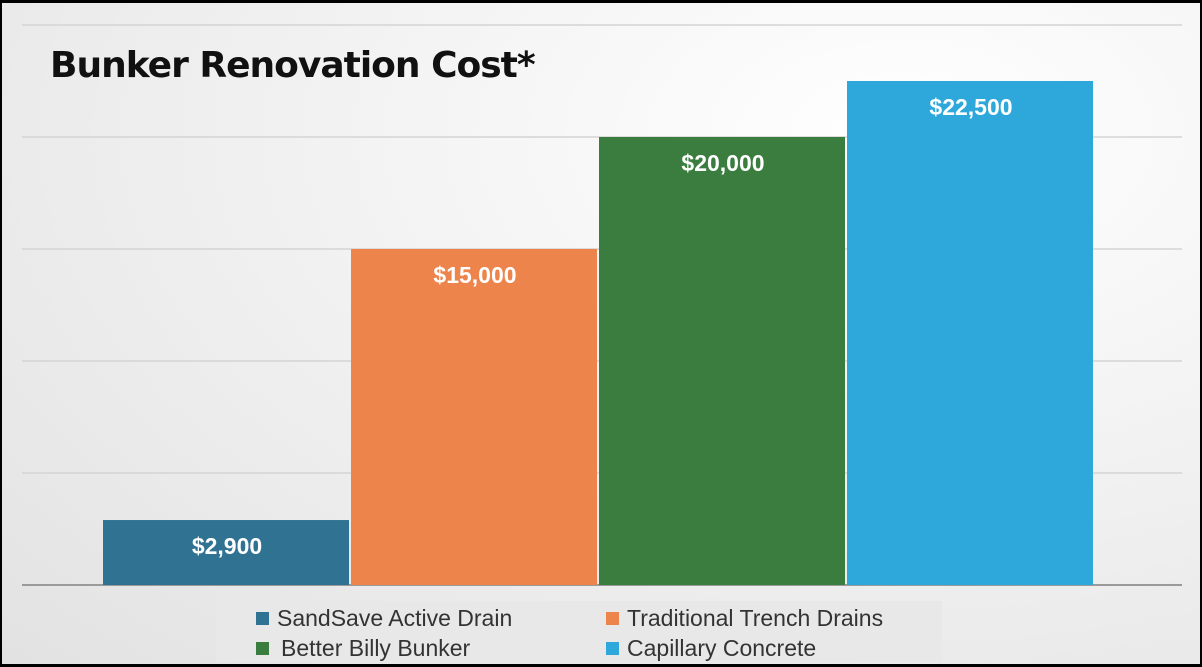 The image size is (1202, 667). I want to click on legend-item: SandSave Active Drain, so click(384, 618).